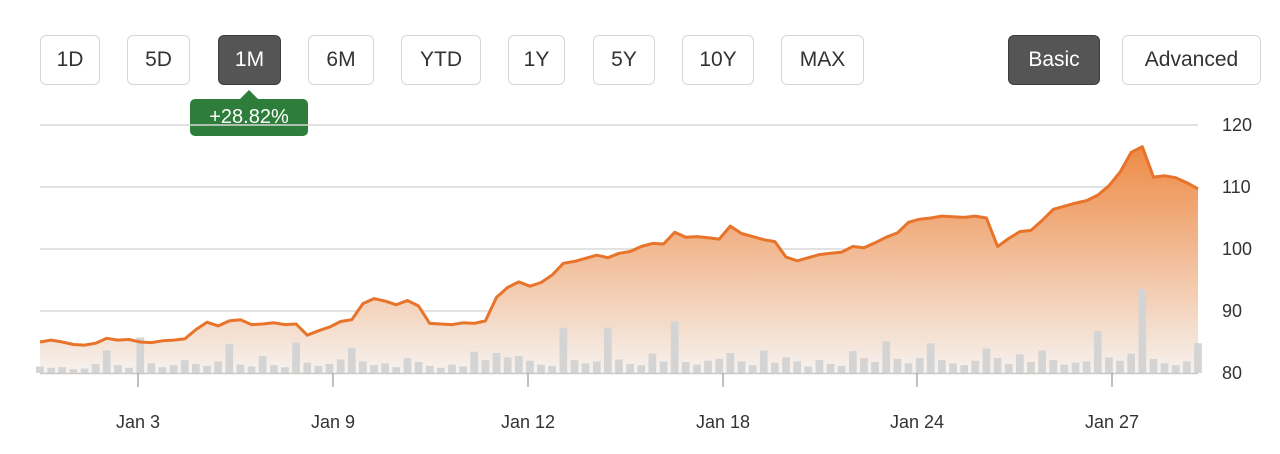  What do you see at coordinates (917, 422) in the screenshot?
I see `x-tick-label: Jan 24` at bounding box center [917, 422].